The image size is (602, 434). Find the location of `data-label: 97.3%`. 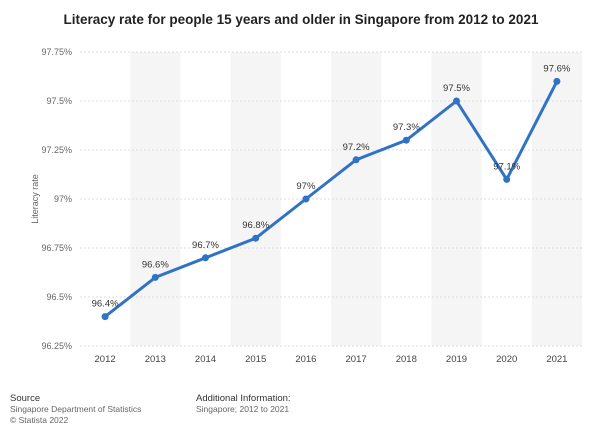

data-label: 97.3% is located at coordinates (406, 127).